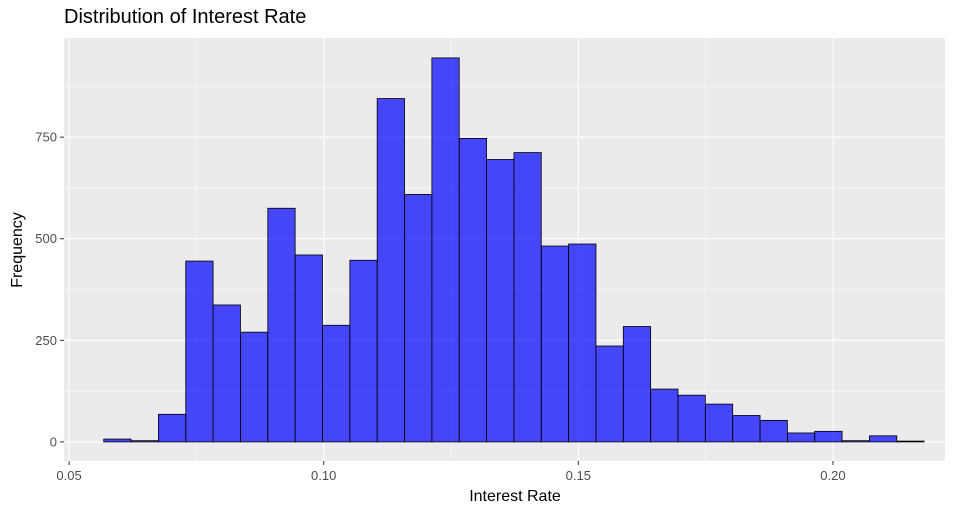 Image resolution: width=978 pixels, height=518 pixels. I want to click on x-tick-label: 0.05, so click(68, 475).